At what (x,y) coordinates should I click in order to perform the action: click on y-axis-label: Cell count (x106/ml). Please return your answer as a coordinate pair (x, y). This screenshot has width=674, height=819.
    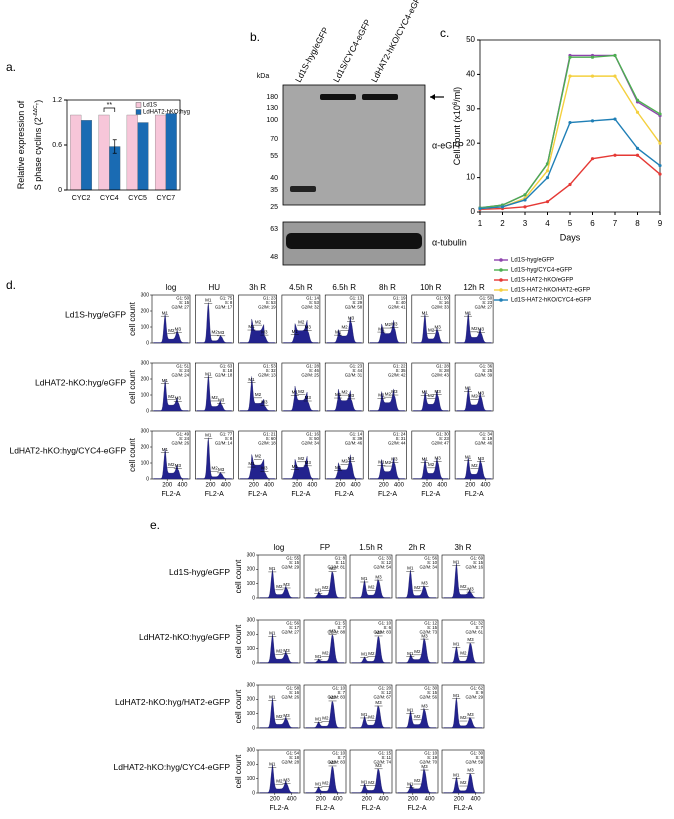
    Looking at the image, I should click on (457, 126).